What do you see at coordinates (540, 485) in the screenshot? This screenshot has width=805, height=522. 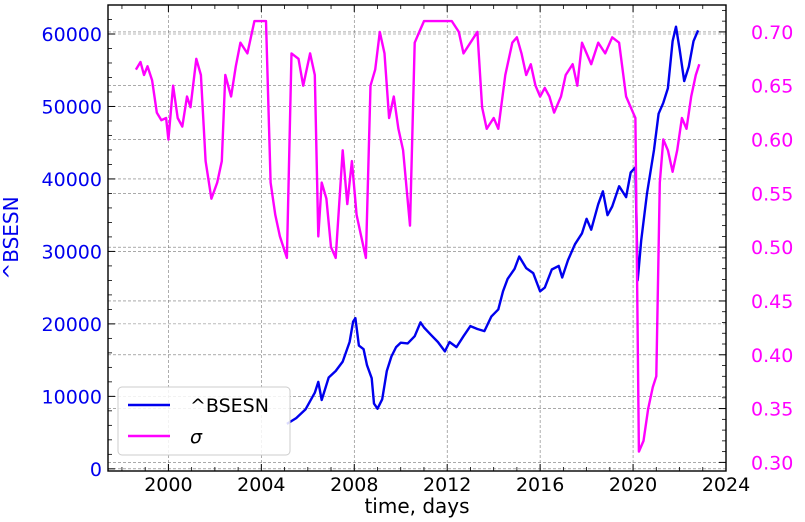 I see `x-tick-label: 2016` at bounding box center [540, 485].